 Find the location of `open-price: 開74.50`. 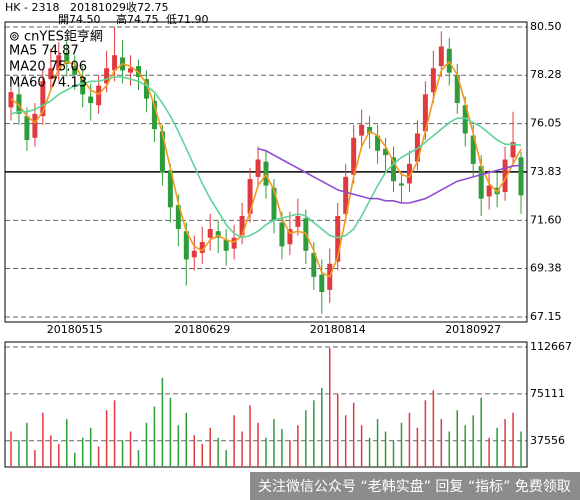

open-price: 開74.50 is located at coordinates (79, 19).